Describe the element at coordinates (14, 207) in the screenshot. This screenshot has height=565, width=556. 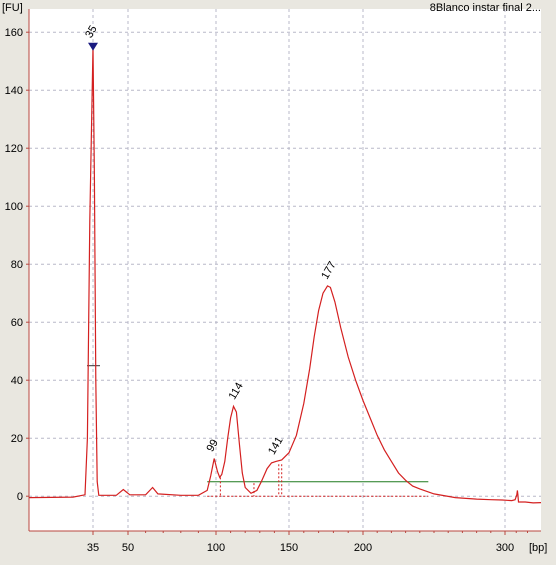
I see `y-tick-label: 100` at that location.